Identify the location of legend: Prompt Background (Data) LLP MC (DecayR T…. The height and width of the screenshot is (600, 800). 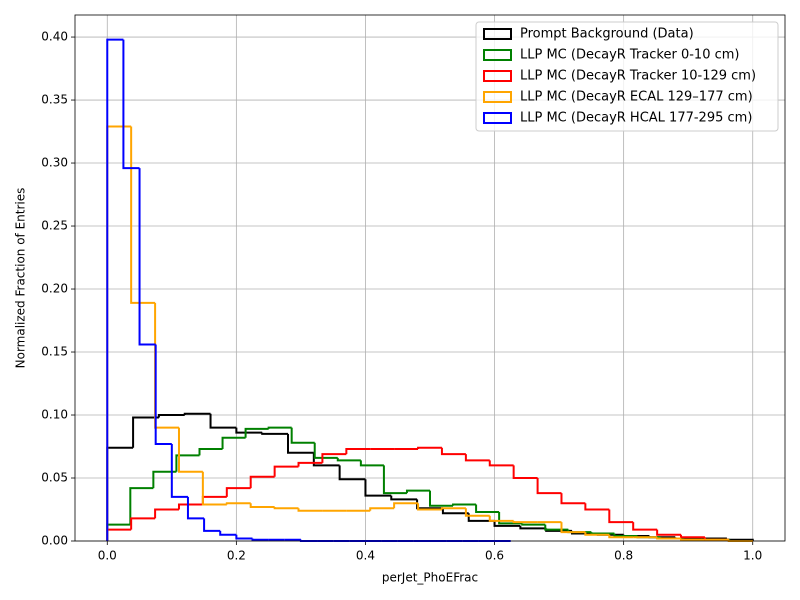
(627, 76).